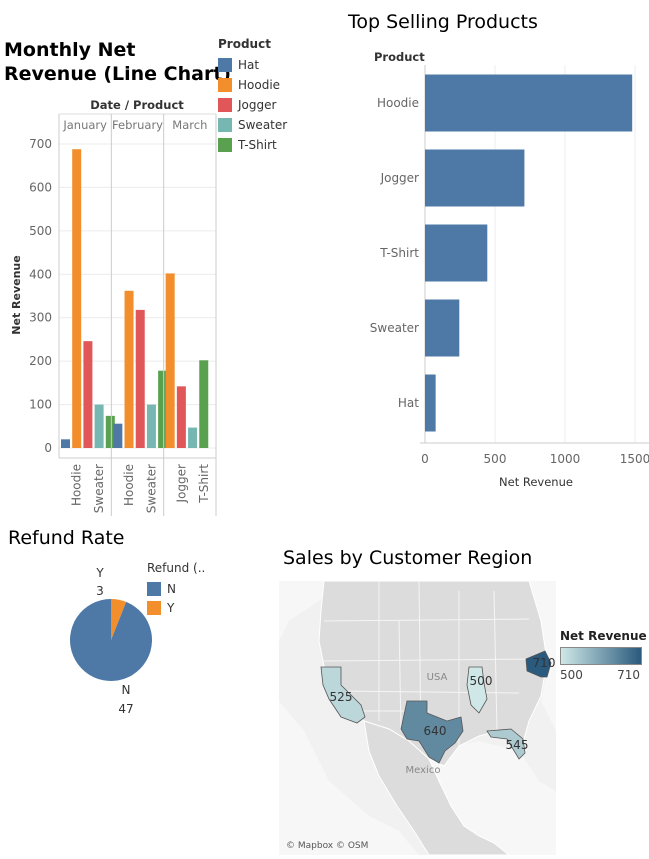 This screenshot has height=859, width=649. I want to click on net-revenue-color-ramp, so click(601, 656).